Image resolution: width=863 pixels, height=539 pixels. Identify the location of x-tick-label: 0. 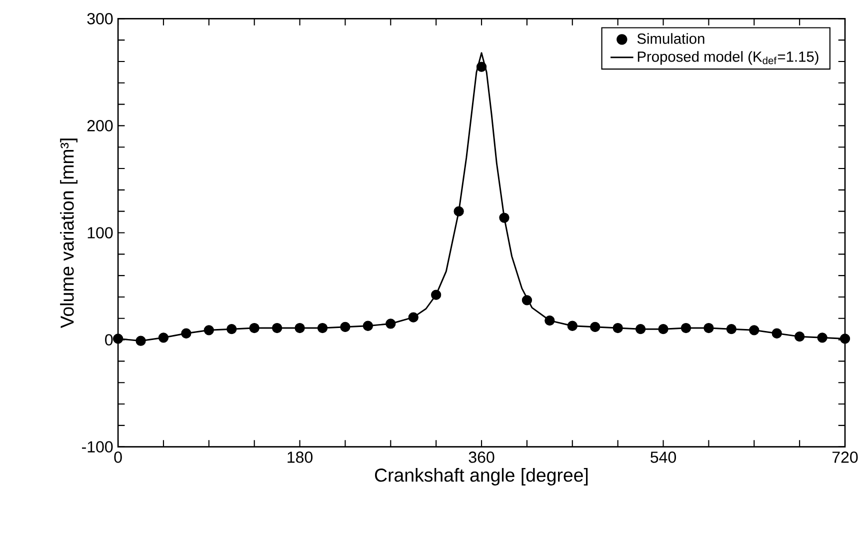
(118, 457).